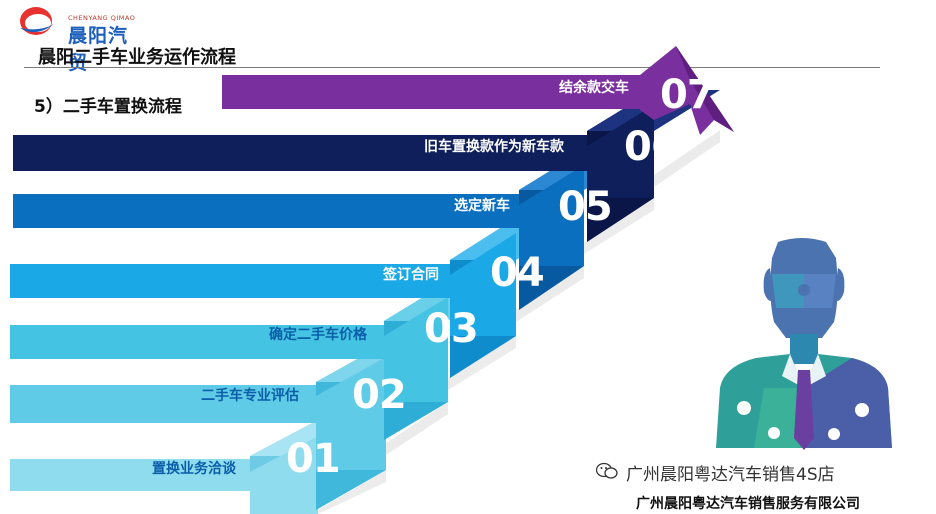 Image resolution: width=936 pixels, height=514 pixels. What do you see at coordinates (607, 470) in the screenshot?
I see `wechat-icon` at bounding box center [607, 470].